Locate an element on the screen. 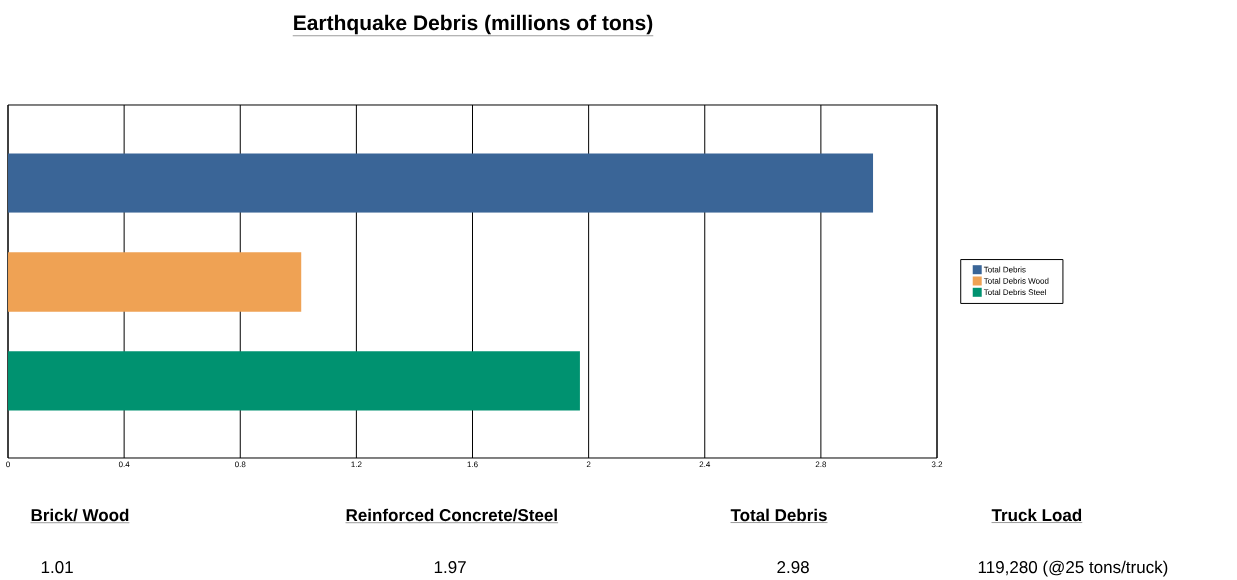 The image size is (1237, 580). chart-title: Earthquake Debris (millions of tons) is located at coordinates (473, 24).